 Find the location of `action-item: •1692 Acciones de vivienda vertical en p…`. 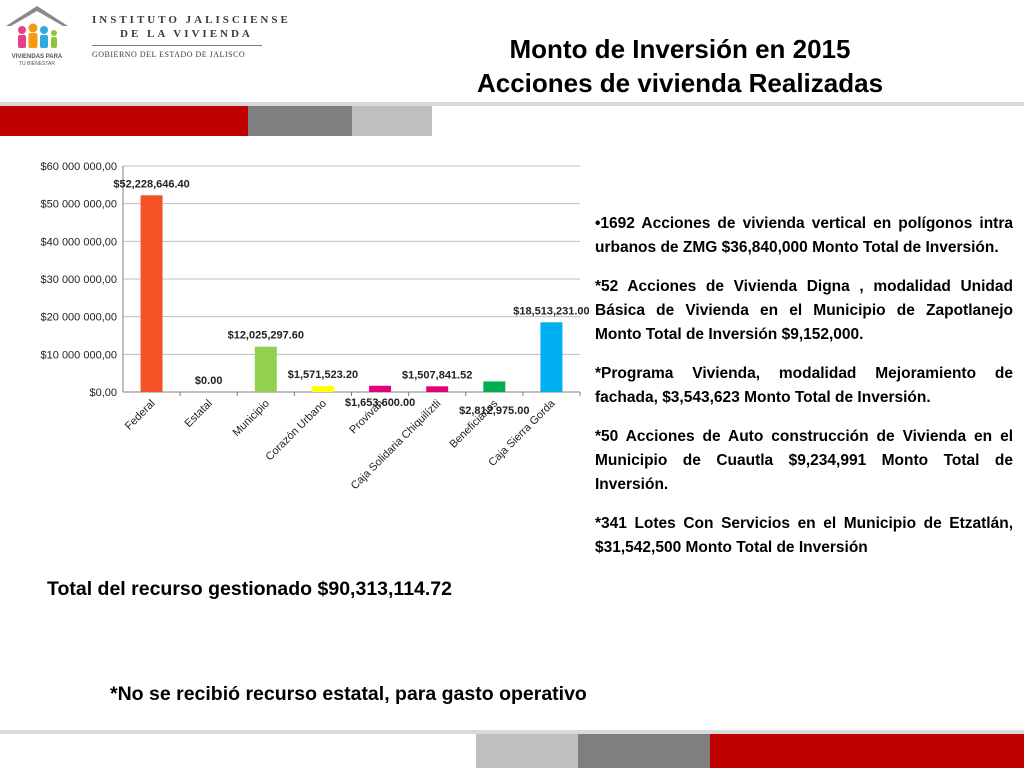

action-item: •1692 Acciones de vivienda vertical en p… is located at coordinates (804, 235).